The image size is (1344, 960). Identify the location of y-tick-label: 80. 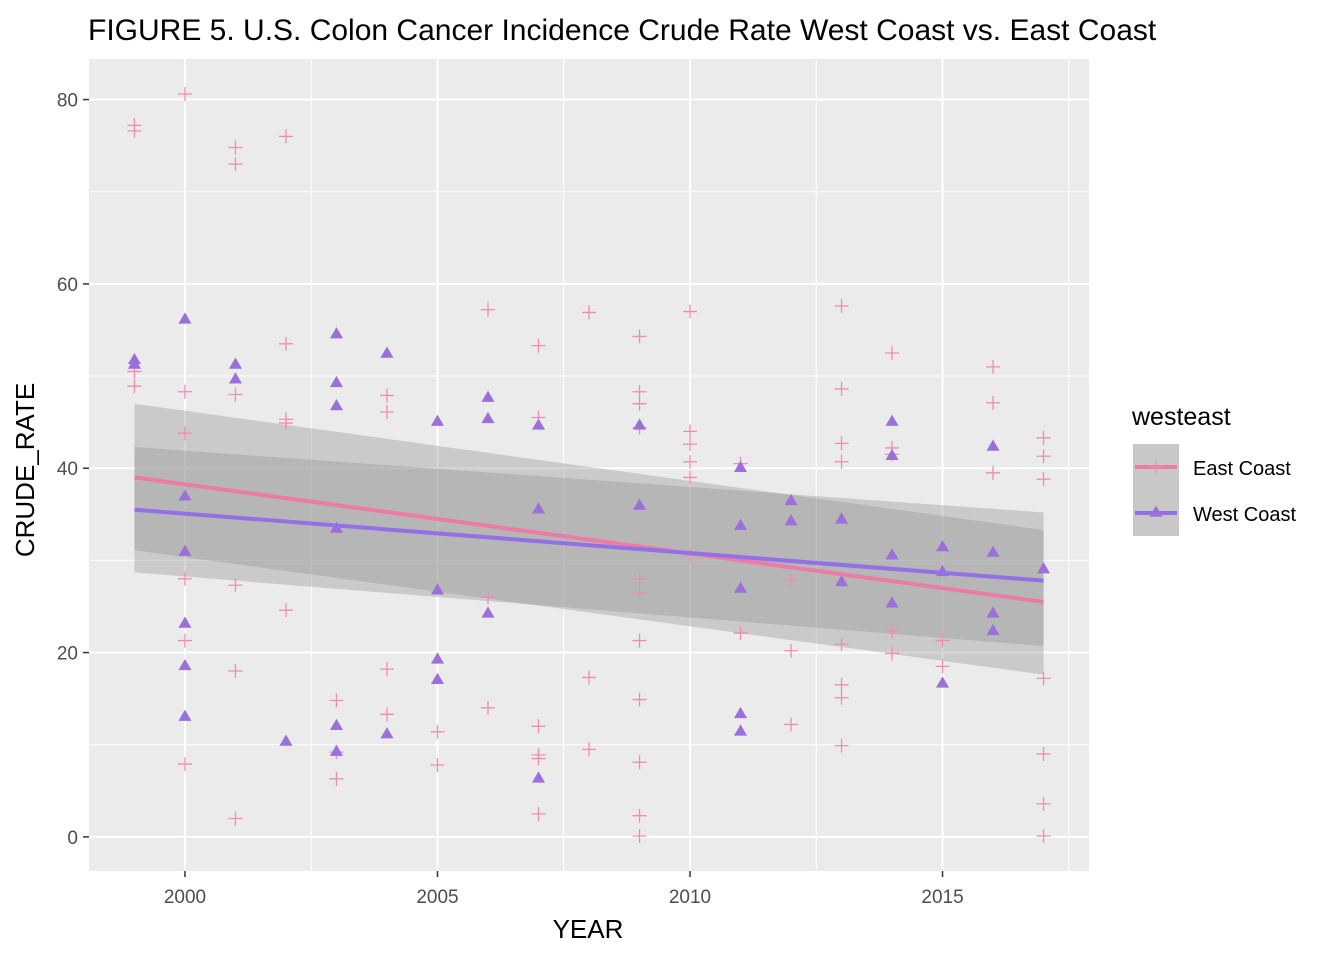
(67, 101).